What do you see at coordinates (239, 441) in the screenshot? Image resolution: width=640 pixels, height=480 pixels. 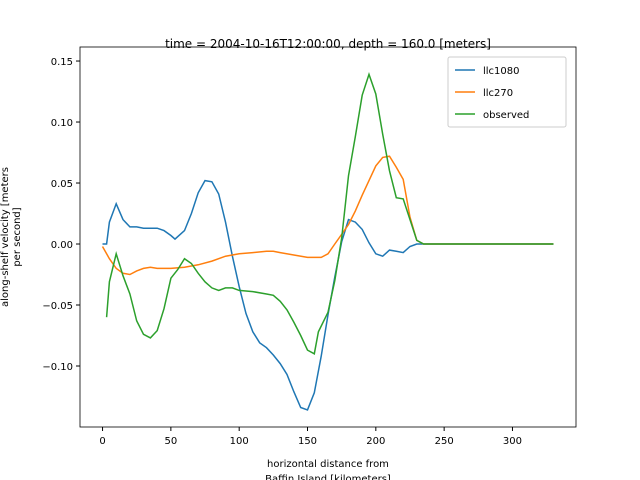 I see `x-tick-label: 100` at bounding box center [239, 441].